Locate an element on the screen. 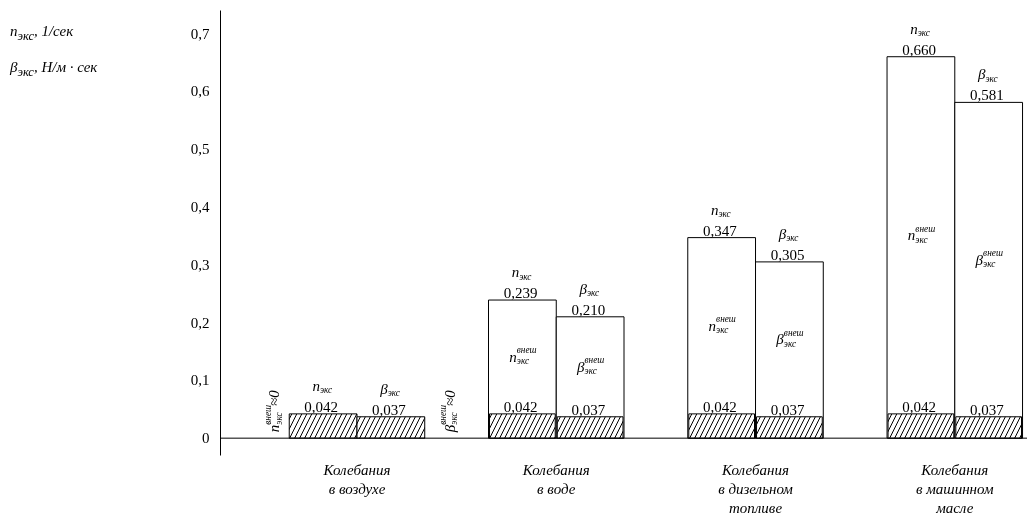 The image size is (1027, 518). data-label: 0,239 is located at coordinates (520, 293).